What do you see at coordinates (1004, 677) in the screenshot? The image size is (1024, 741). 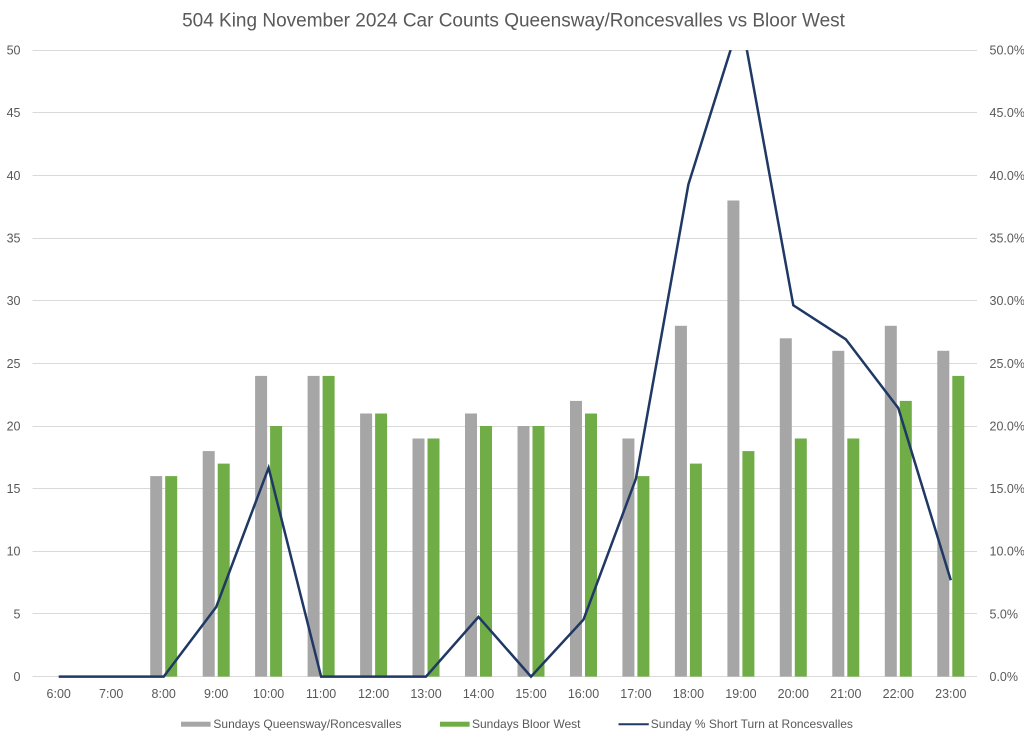 I see `svg-text: 0.0%` at bounding box center [1004, 677].